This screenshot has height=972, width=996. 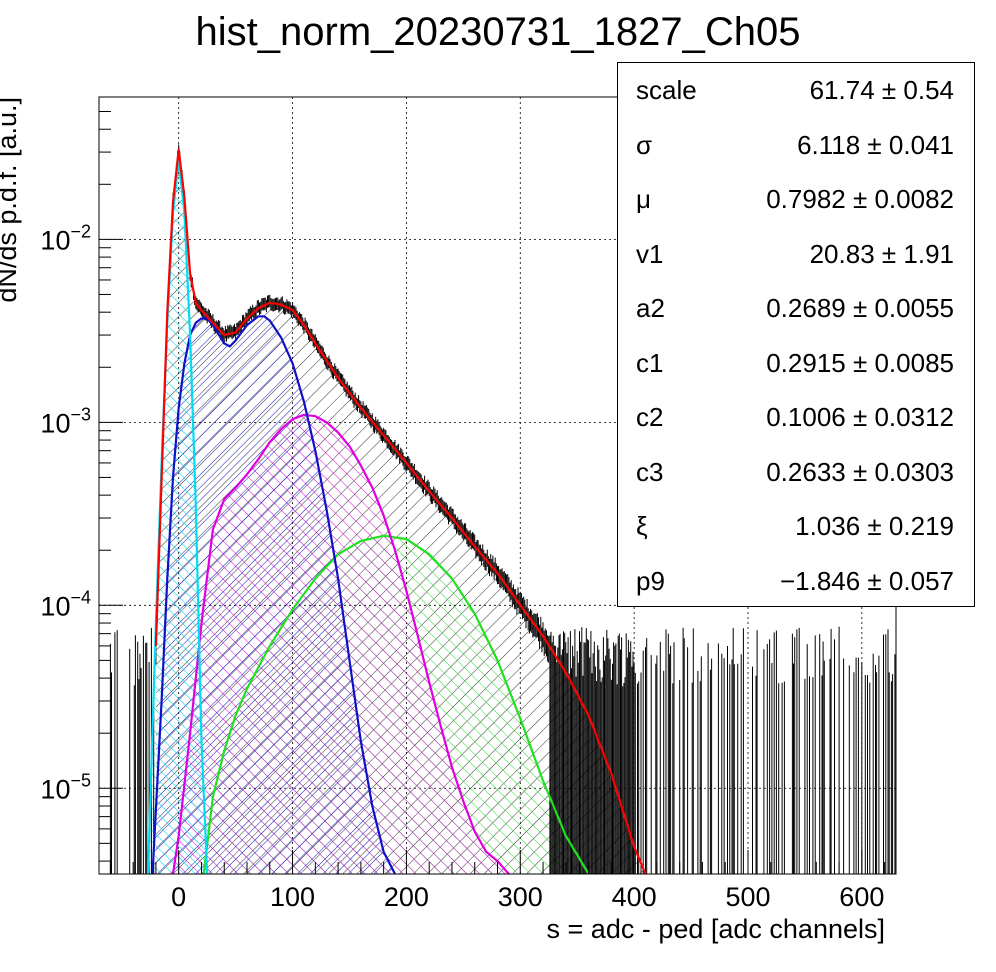 What do you see at coordinates (650, 471) in the screenshot?
I see `stat-name: c3` at bounding box center [650, 471].